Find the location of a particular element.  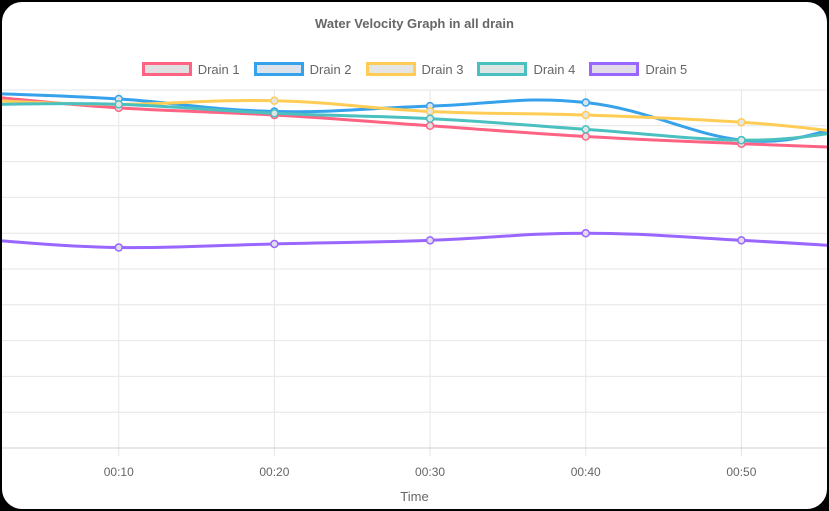

x-tick-label: 00:30 is located at coordinates (430, 472).